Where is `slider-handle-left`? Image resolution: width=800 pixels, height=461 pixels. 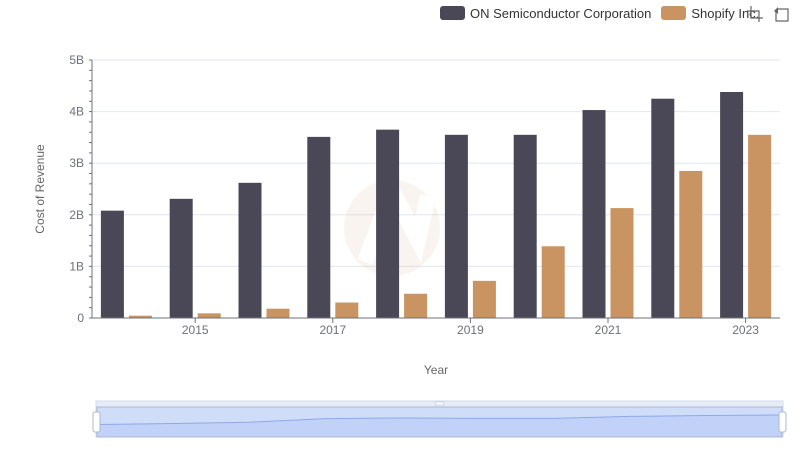
slider-handle-left is located at coordinates (96, 422).